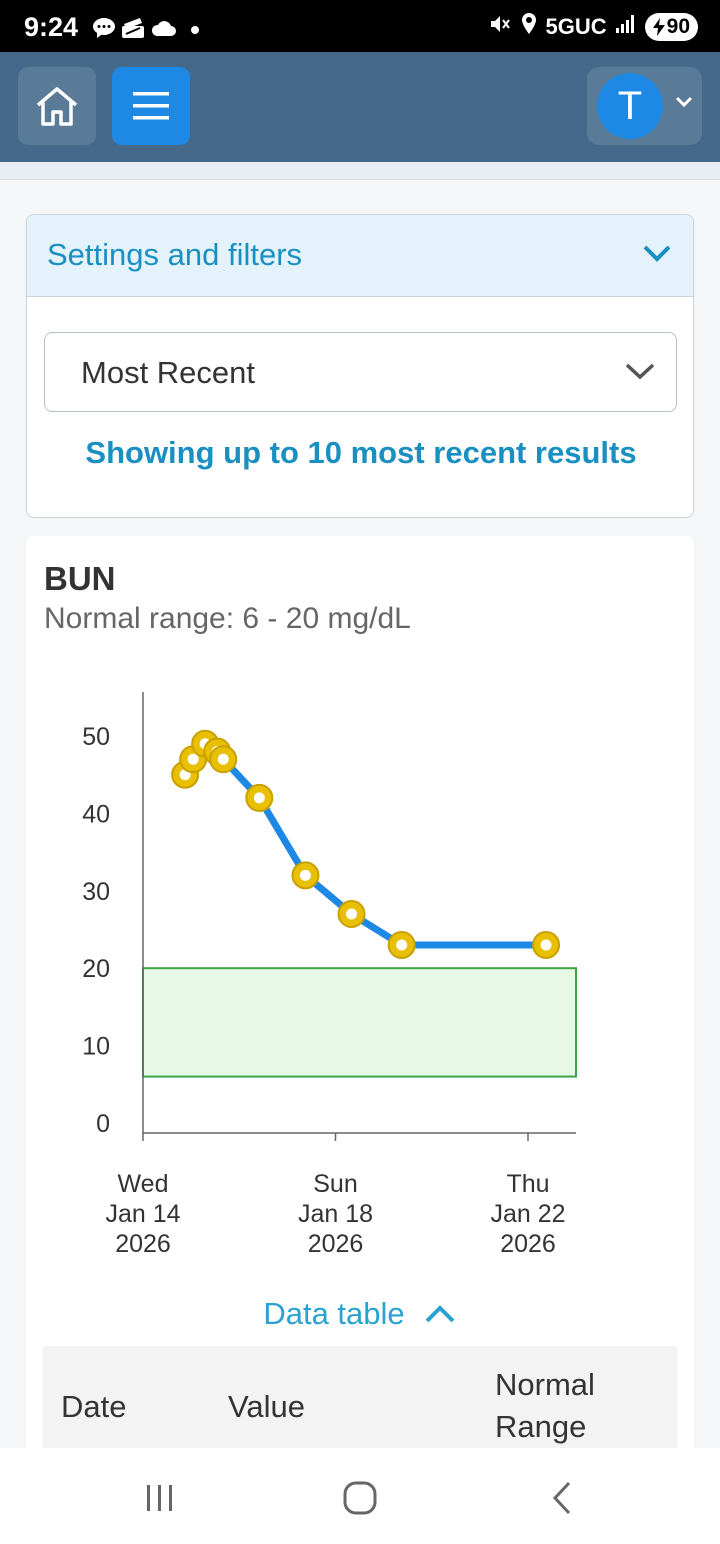 The image size is (720, 1544). Describe the element at coordinates (96, 1047) in the screenshot. I see `y-tick-label: 10` at that location.